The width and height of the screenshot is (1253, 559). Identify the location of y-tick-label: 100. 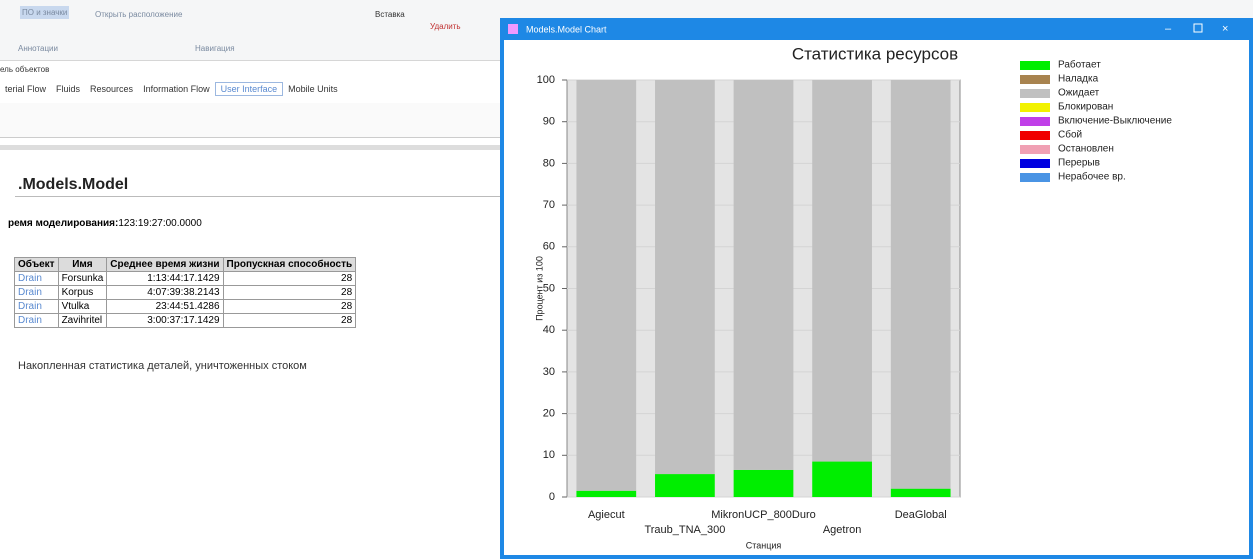
(546, 80).